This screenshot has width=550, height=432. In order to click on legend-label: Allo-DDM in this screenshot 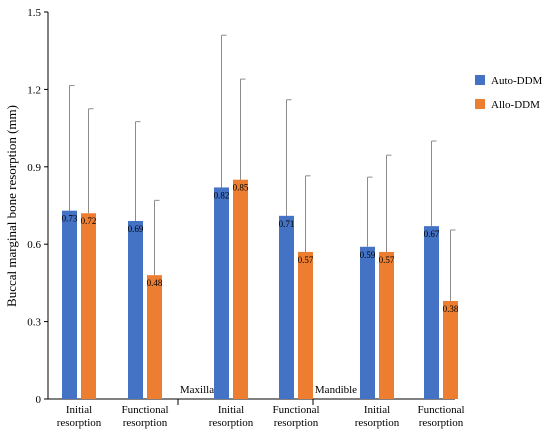, I will do `click(515, 105)`.